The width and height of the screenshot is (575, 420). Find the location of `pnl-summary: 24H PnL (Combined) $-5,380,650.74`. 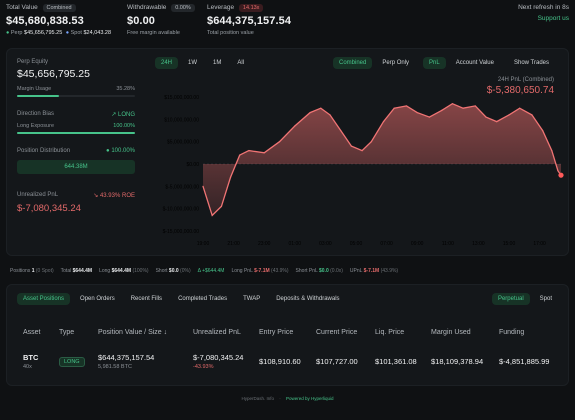

pnl-summary: 24H PnL (Combined) $-5,380,650.74 is located at coordinates (520, 86).